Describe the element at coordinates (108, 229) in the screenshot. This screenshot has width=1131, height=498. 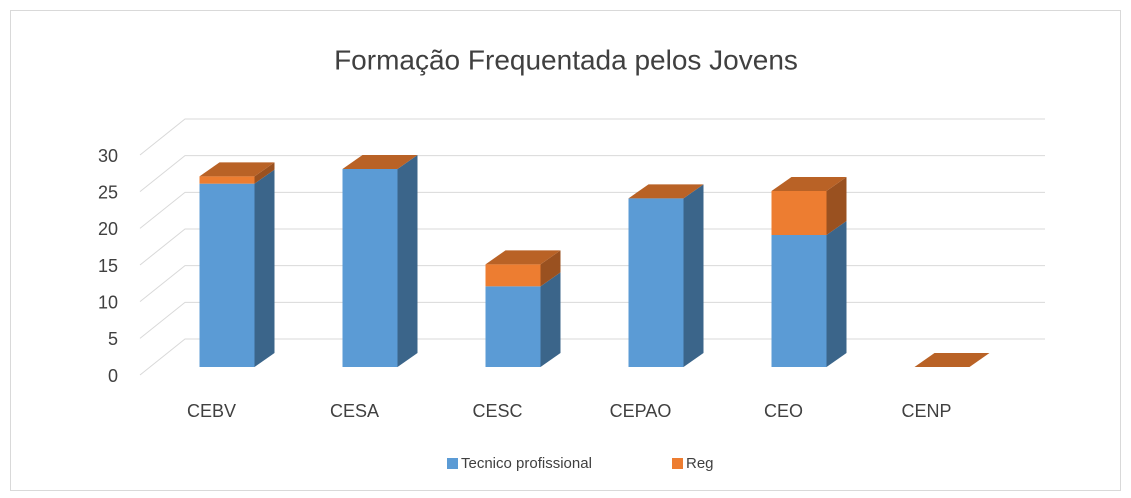
I see `y-tick-label: 20` at that location.